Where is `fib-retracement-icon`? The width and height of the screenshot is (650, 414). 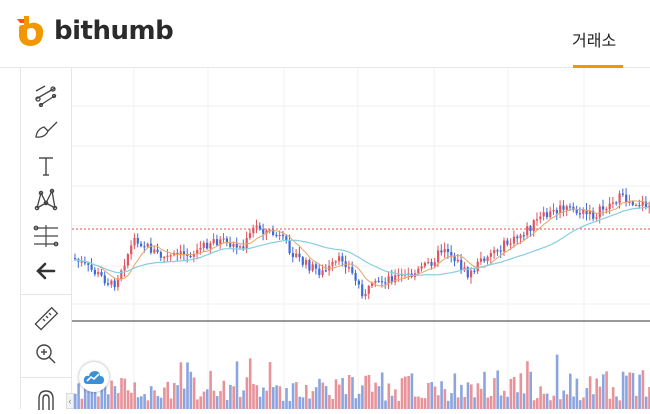
fib-retracement-icon is located at coordinates (46, 236).